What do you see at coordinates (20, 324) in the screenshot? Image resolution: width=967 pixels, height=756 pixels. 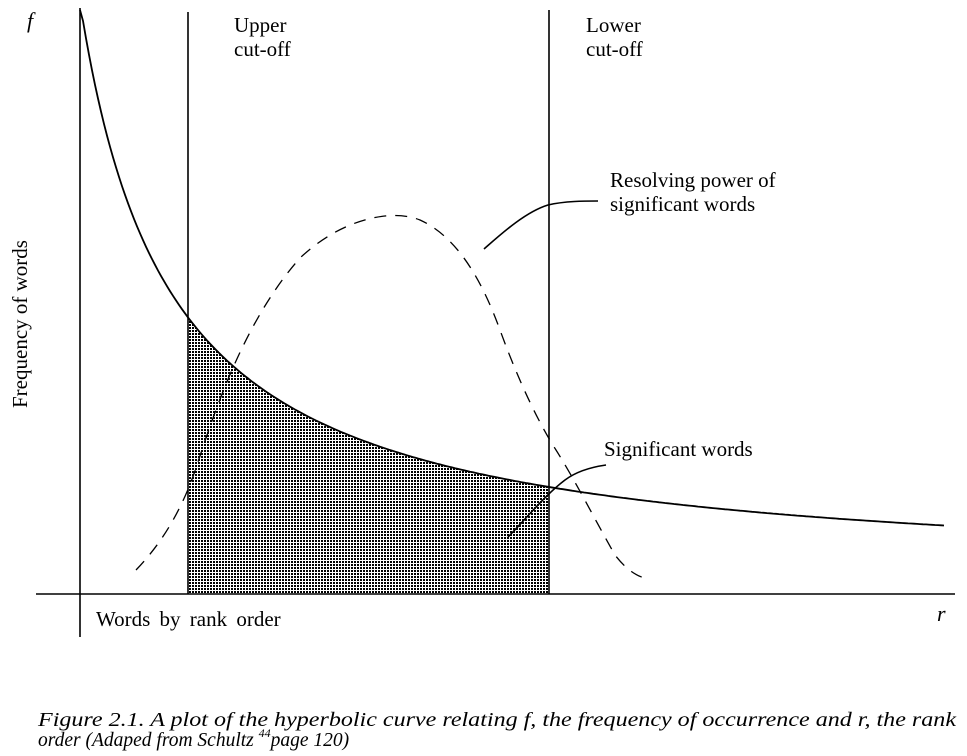 I see `y-axis-label: Frequency of words` at bounding box center [20, 324].